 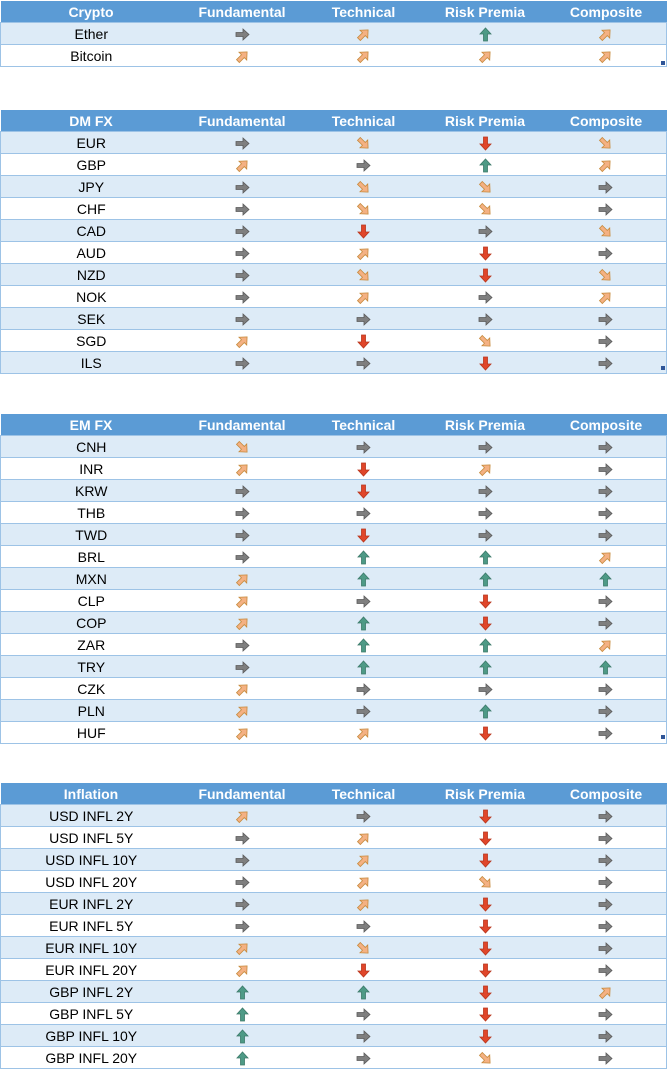 What do you see at coordinates (91, 969) in the screenshot?
I see `row-label: EUR INFL 20Y` at bounding box center [91, 969].